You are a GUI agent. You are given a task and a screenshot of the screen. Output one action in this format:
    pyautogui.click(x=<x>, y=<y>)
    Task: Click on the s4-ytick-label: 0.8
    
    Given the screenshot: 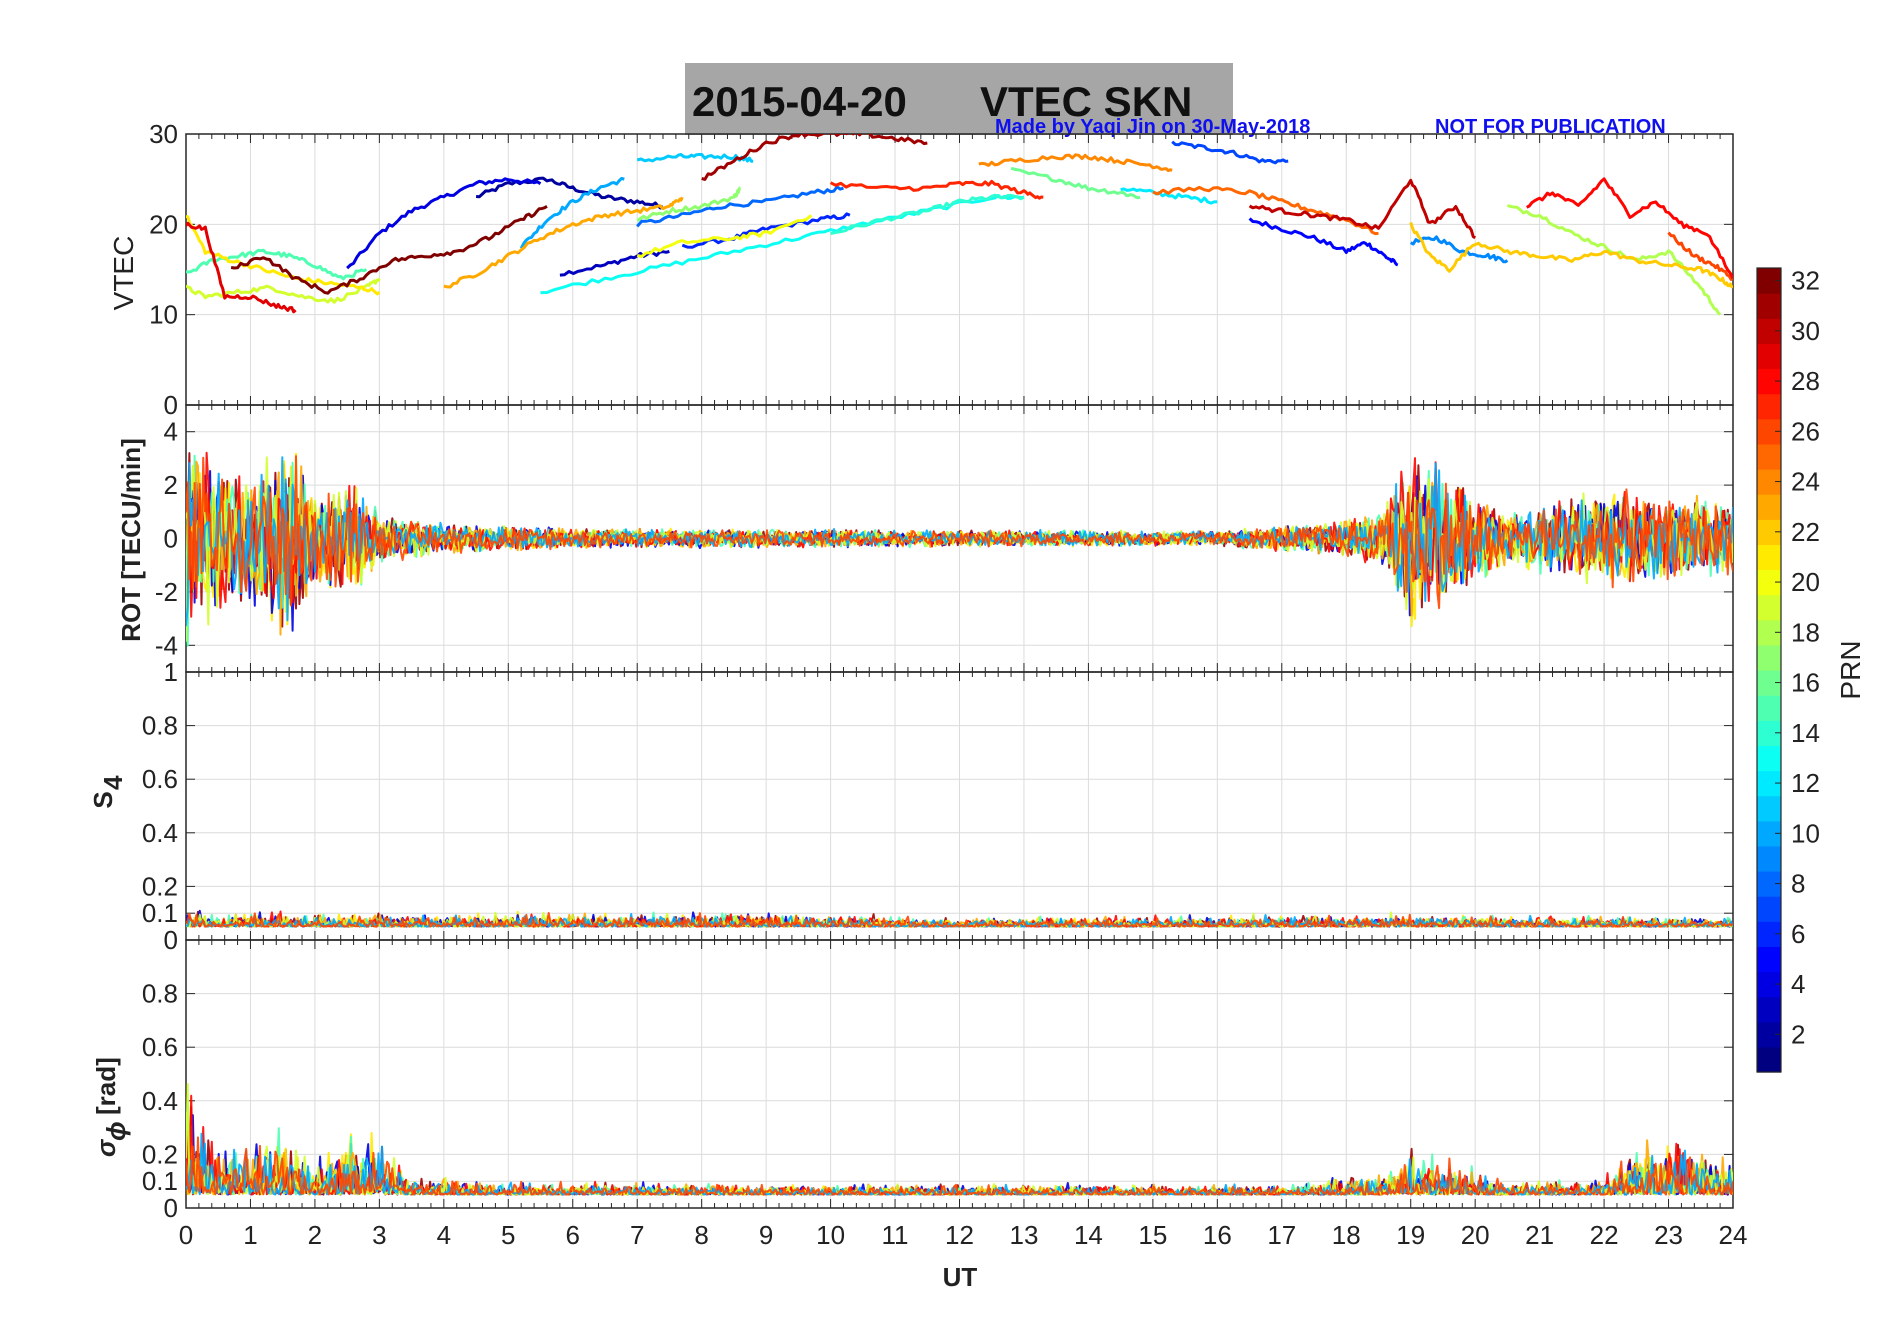 What is the action you would take?
    pyautogui.click(x=160, y=726)
    